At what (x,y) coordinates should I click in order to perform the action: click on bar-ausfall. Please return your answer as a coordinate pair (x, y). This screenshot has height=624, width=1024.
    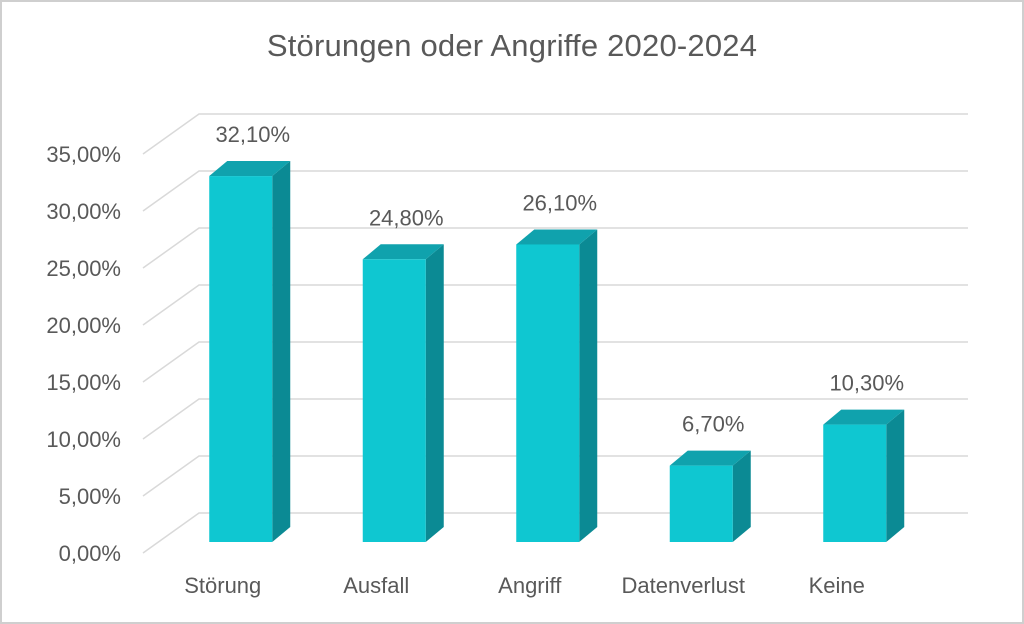
    Looking at the image, I should click on (403, 393).